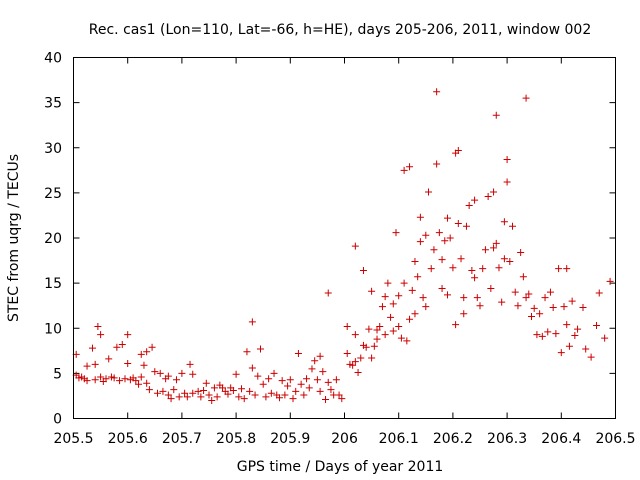 The width and height of the screenshot is (640, 480). What do you see at coordinates (399, 439) in the screenshot?
I see `x-tick-label: 206.1` at bounding box center [399, 439].